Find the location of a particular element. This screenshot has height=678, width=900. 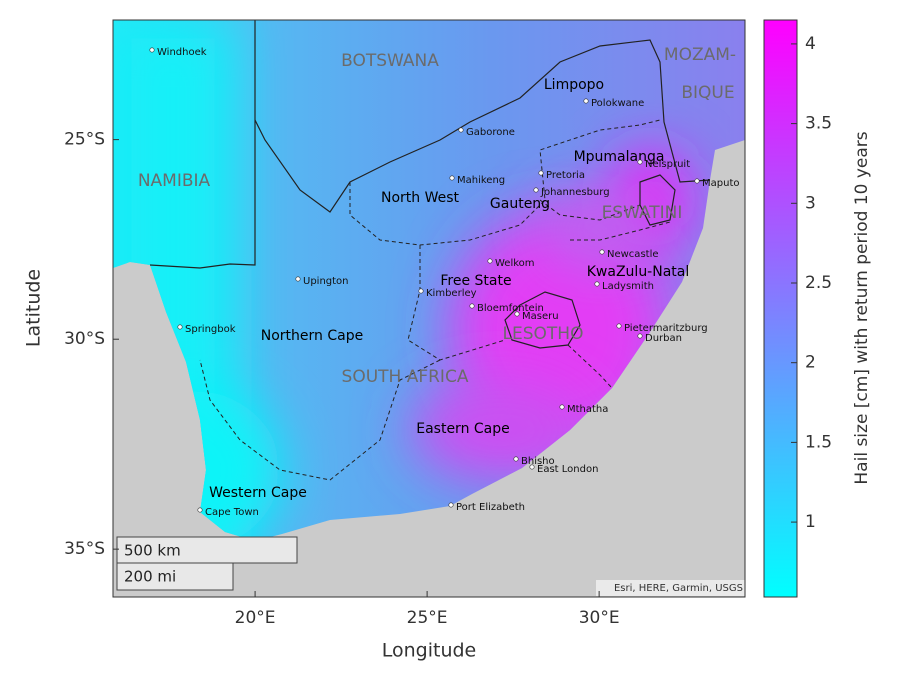

country-label: BIQUE is located at coordinates (707, 93).